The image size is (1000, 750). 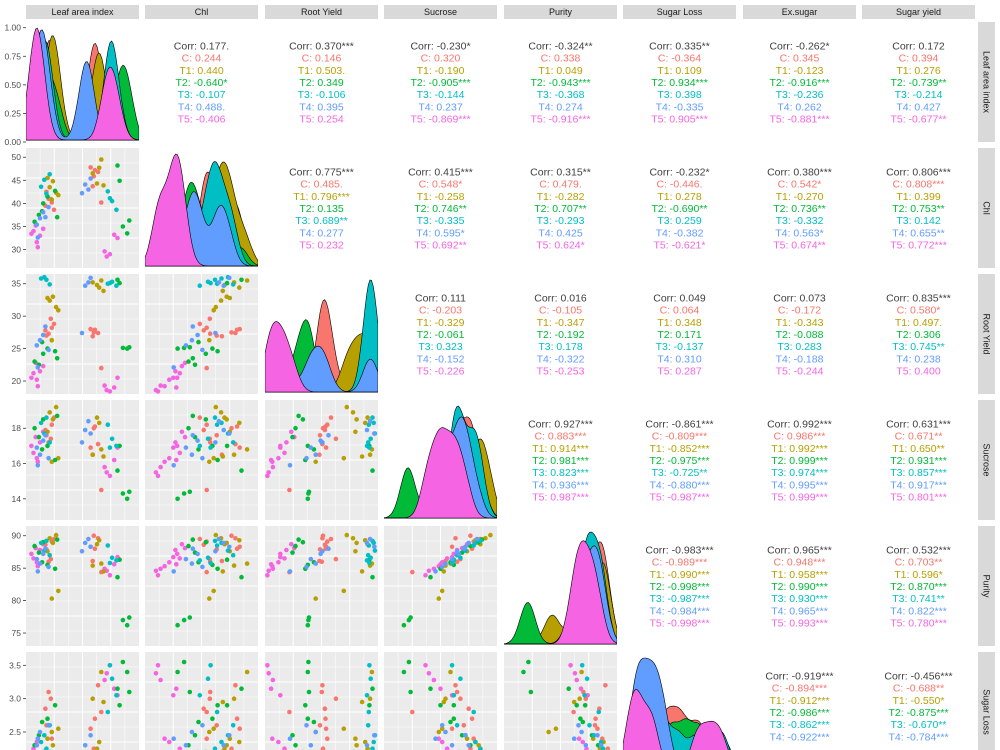 What do you see at coordinates (321, 83) in the screenshot?
I see `corr-label-root-yield-leaf-area-index-t2: T2: 0.349` at bounding box center [321, 83].